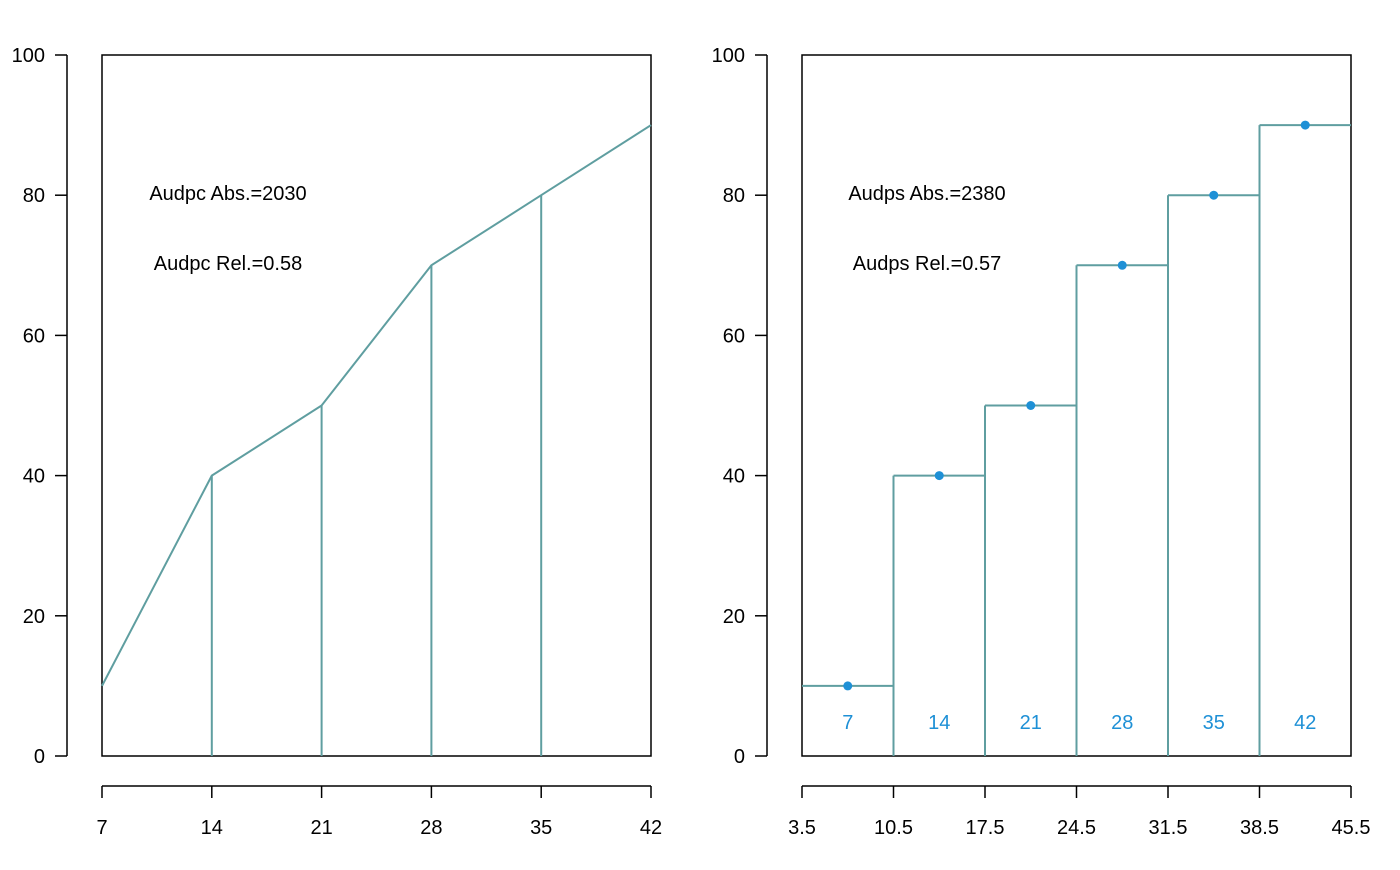  I want to click on audpc-y-axis: 0 20 40 60 80 100, so click(40, 406).